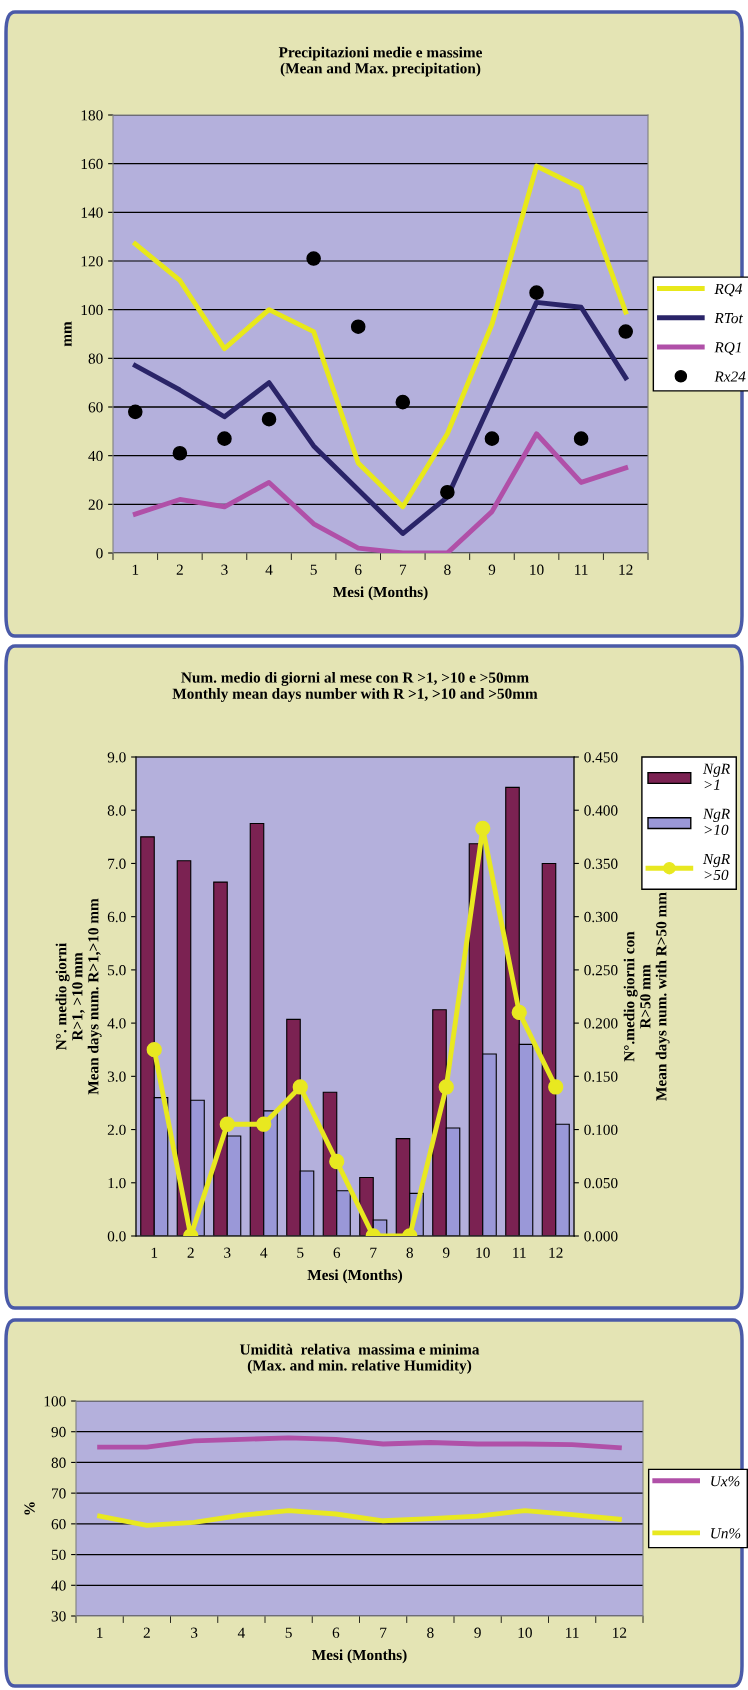 This screenshot has width=748, height=1690. Describe the element at coordinates (117, 863) in the screenshot. I see `y-tick-label: 7.0` at that location.